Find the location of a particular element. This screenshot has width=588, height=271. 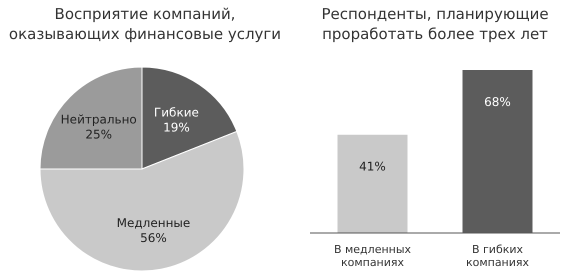

data-label: 25% is located at coordinates (98, 135).